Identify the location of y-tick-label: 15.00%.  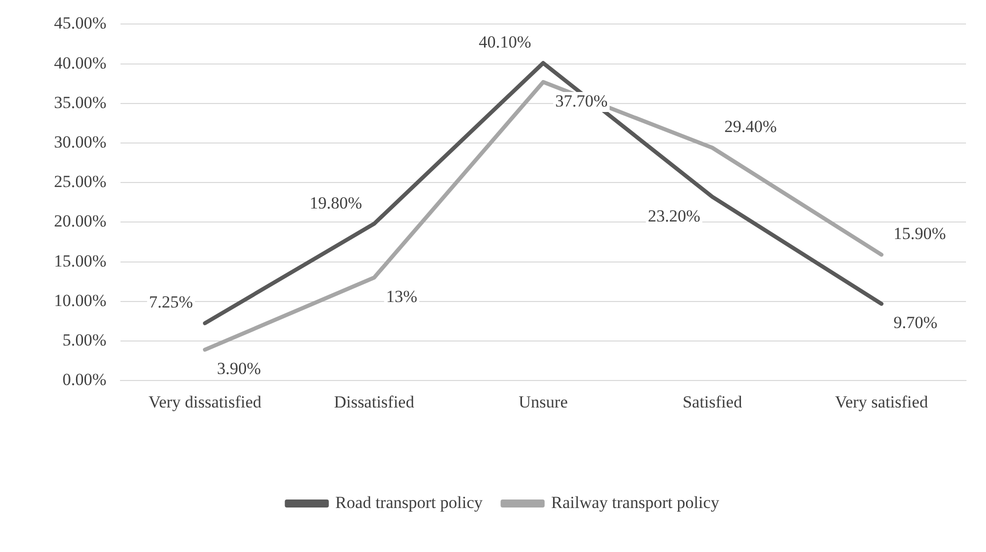
(80, 260).